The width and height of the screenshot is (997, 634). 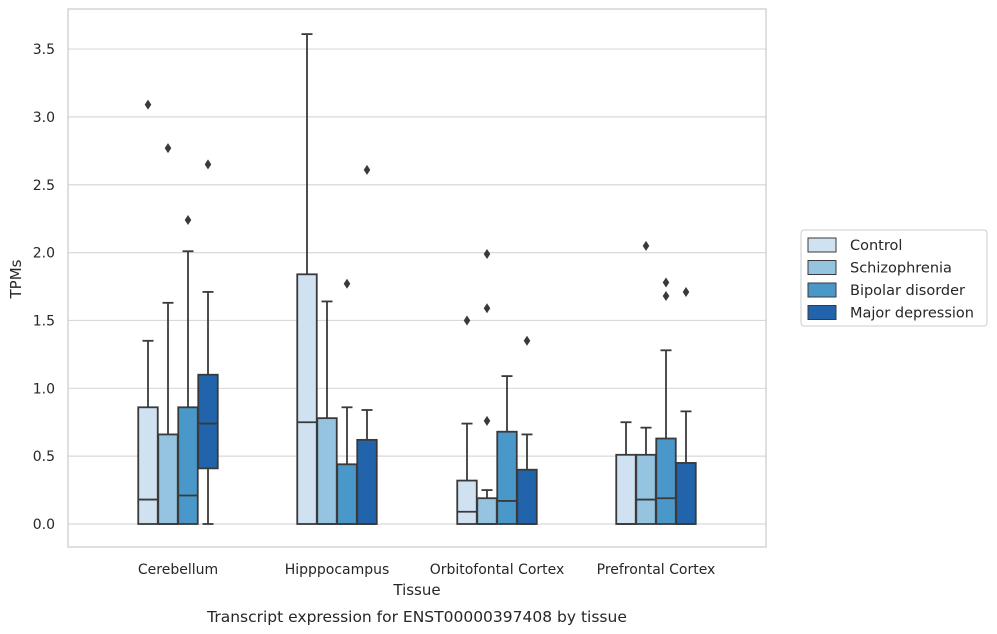 I want to click on legend-label: Major depression, so click(x=912, y=314).